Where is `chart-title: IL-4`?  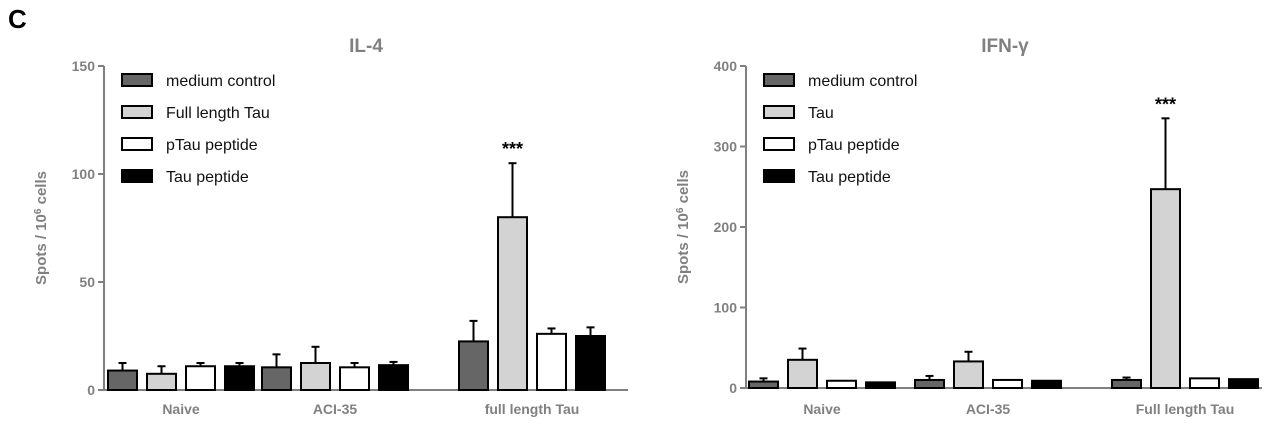 chart-title: IL-4 is located at coordinates (366, 46).